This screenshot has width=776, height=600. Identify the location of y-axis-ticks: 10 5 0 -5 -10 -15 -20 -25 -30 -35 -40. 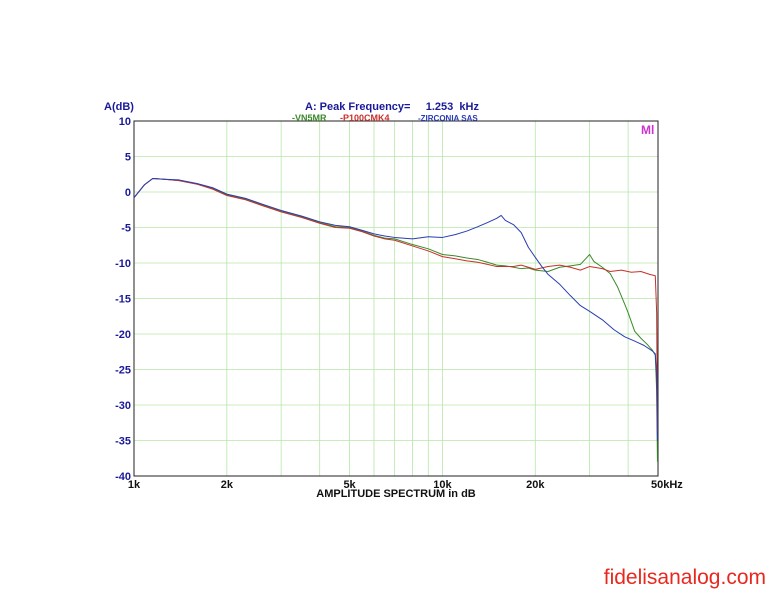
(123, 299).